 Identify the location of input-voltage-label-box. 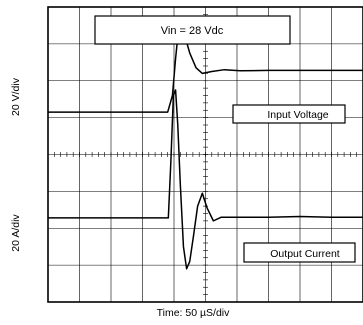
(289, 114).